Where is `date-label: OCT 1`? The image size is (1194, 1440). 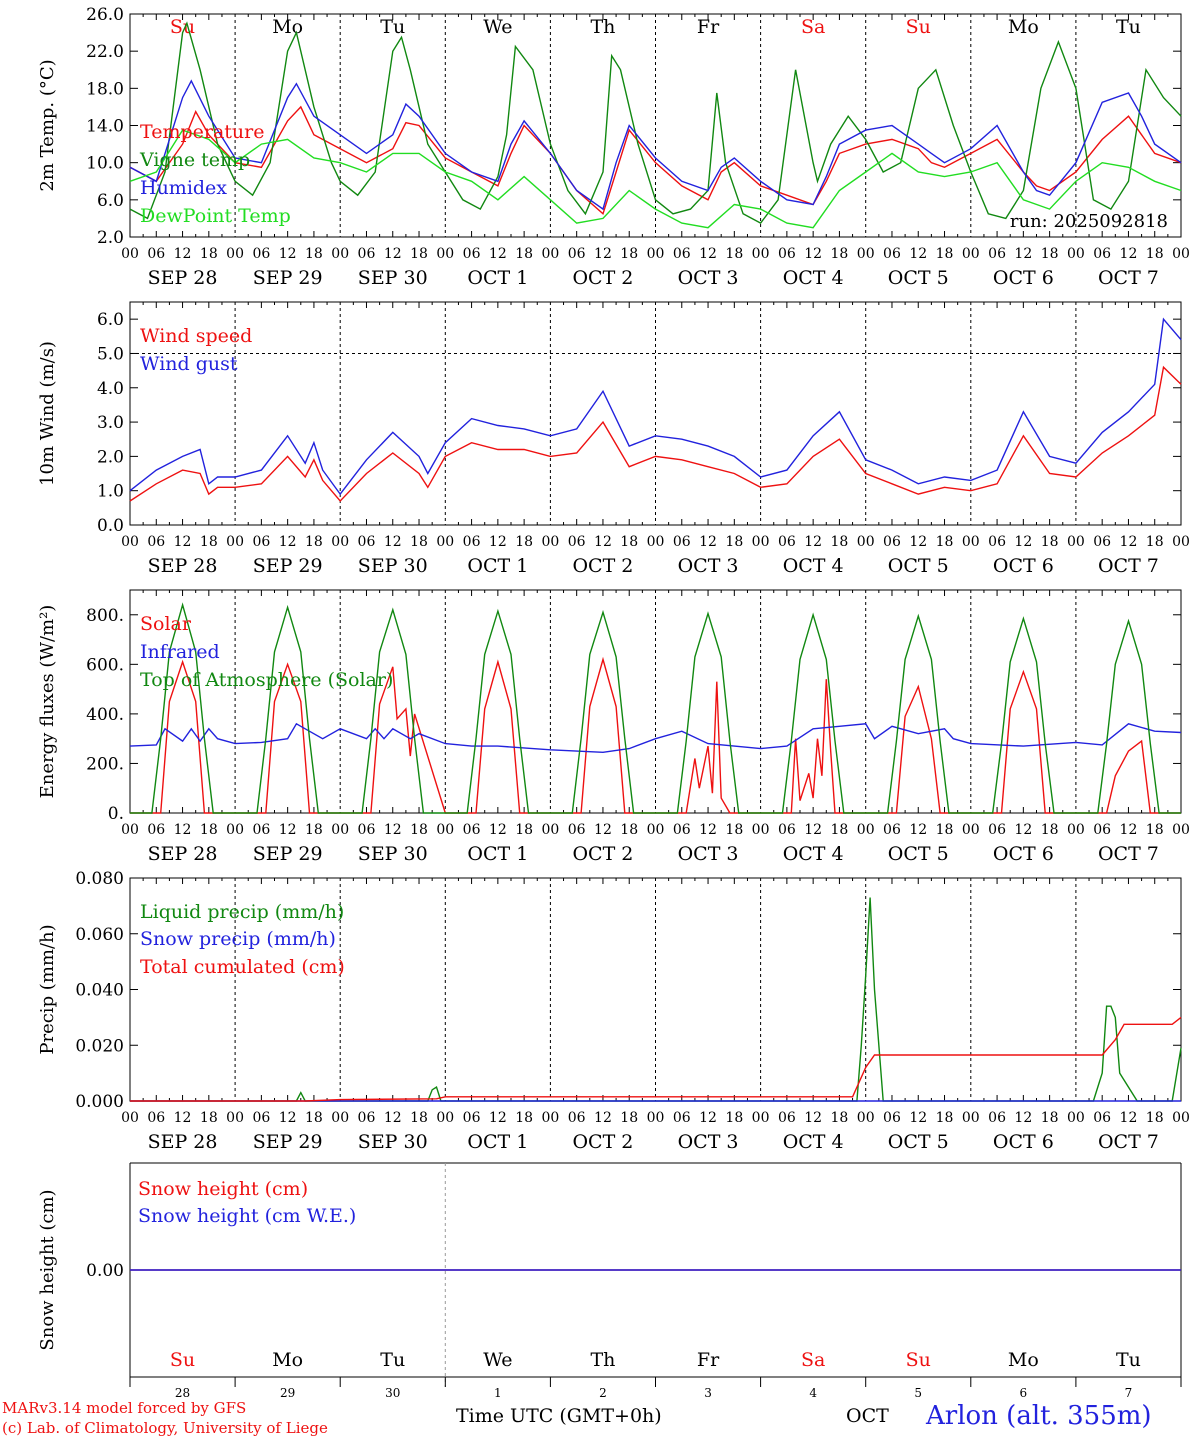
date-label: OCT 1 is located at coordinates (497, 1142).